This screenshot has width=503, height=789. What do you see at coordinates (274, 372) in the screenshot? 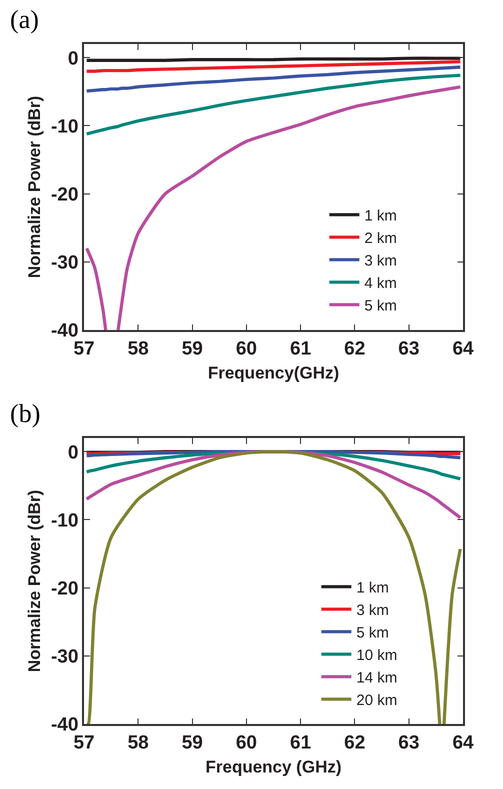
I see `x-axis-title: Frequency(GHz)` at bounding box center [274, 372].